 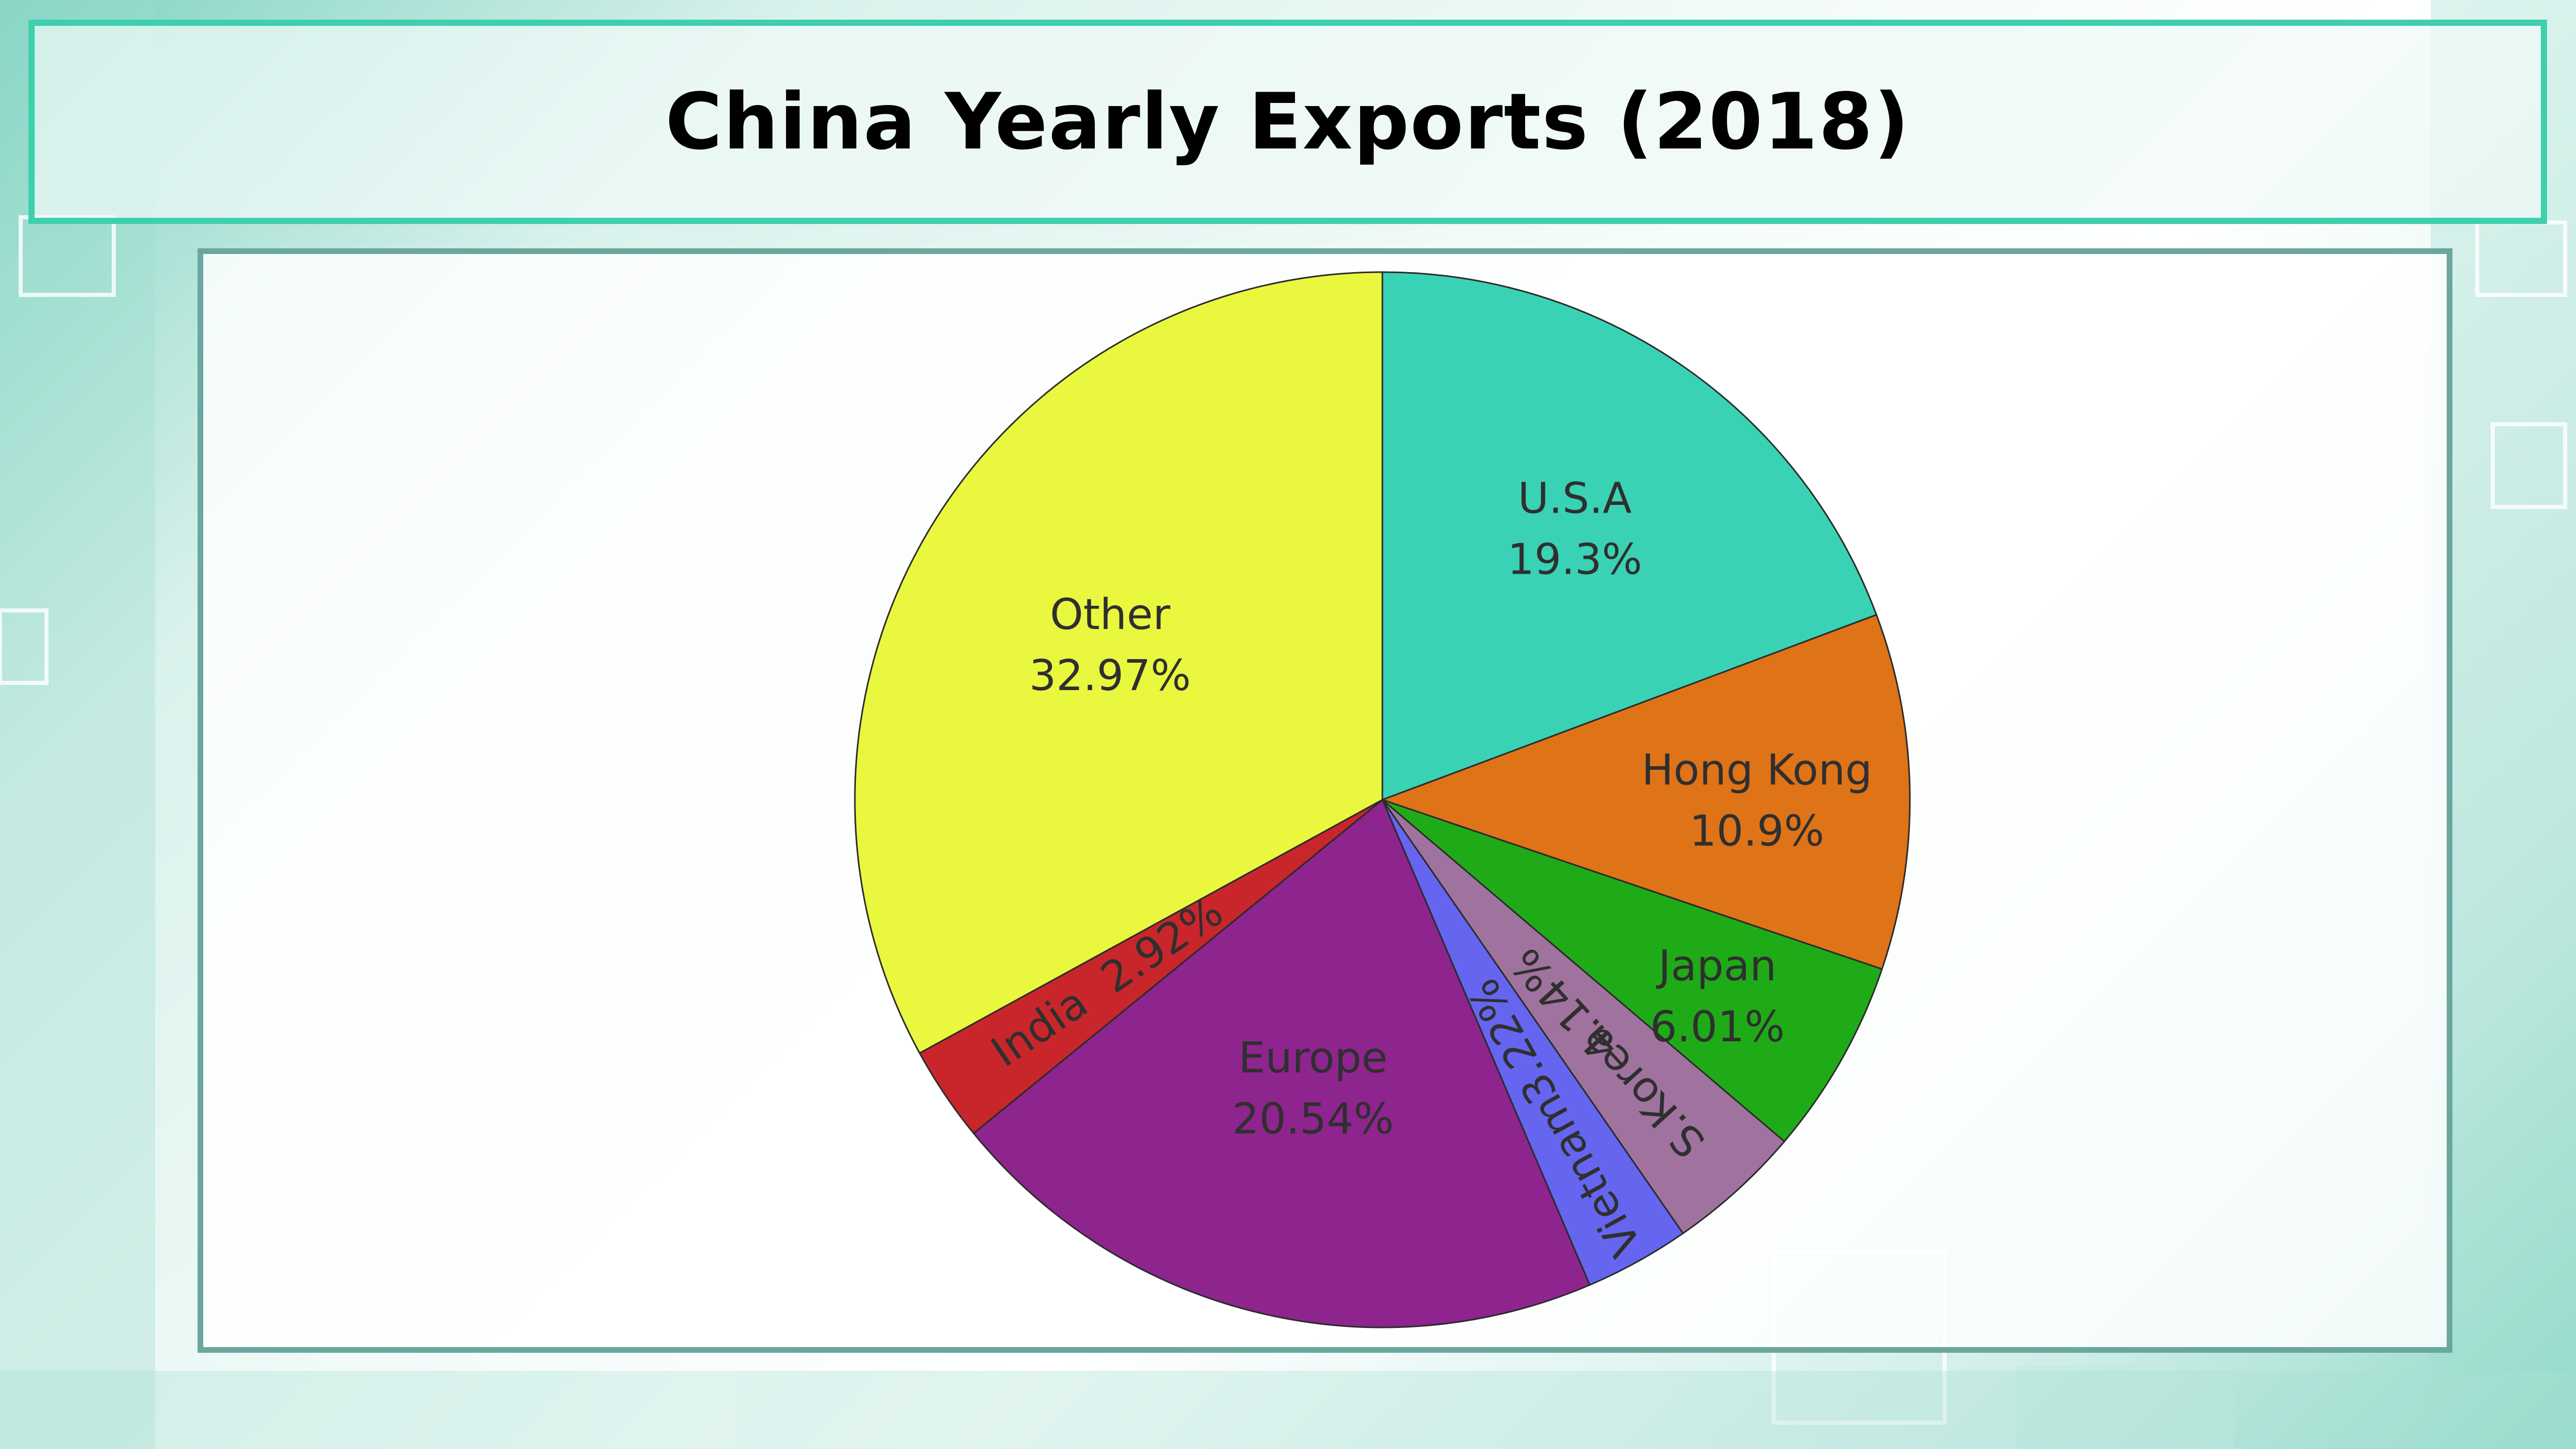 What do you see at coordinates (1575, 499) in the screenshot?
I see `slice-label-u-s-a: U.S.A` at bounding box center [1575, 499].